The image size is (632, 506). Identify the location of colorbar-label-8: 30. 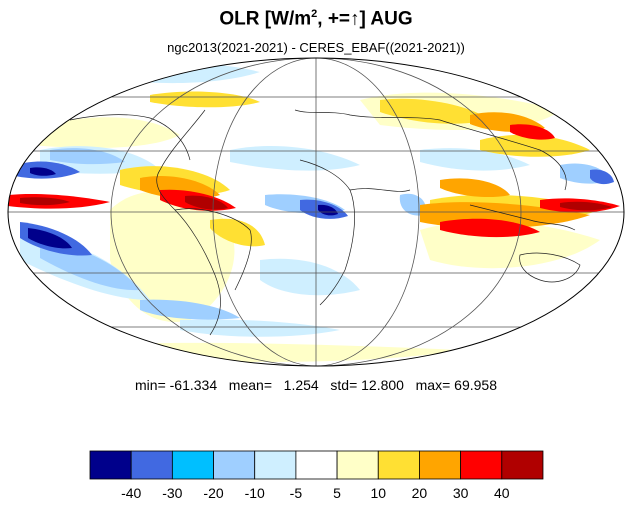
(461, 493).